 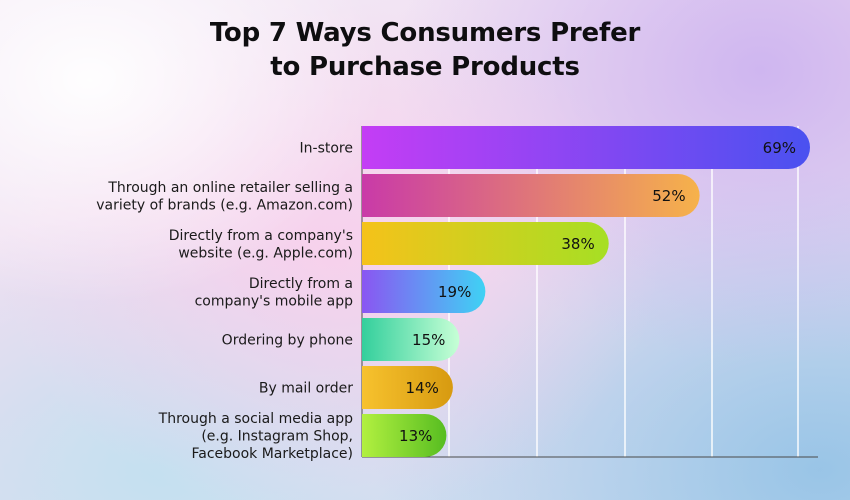 I want to click on category-label-line: variety of brands (e.g. Amazon.com), so click(x=224, y=205).